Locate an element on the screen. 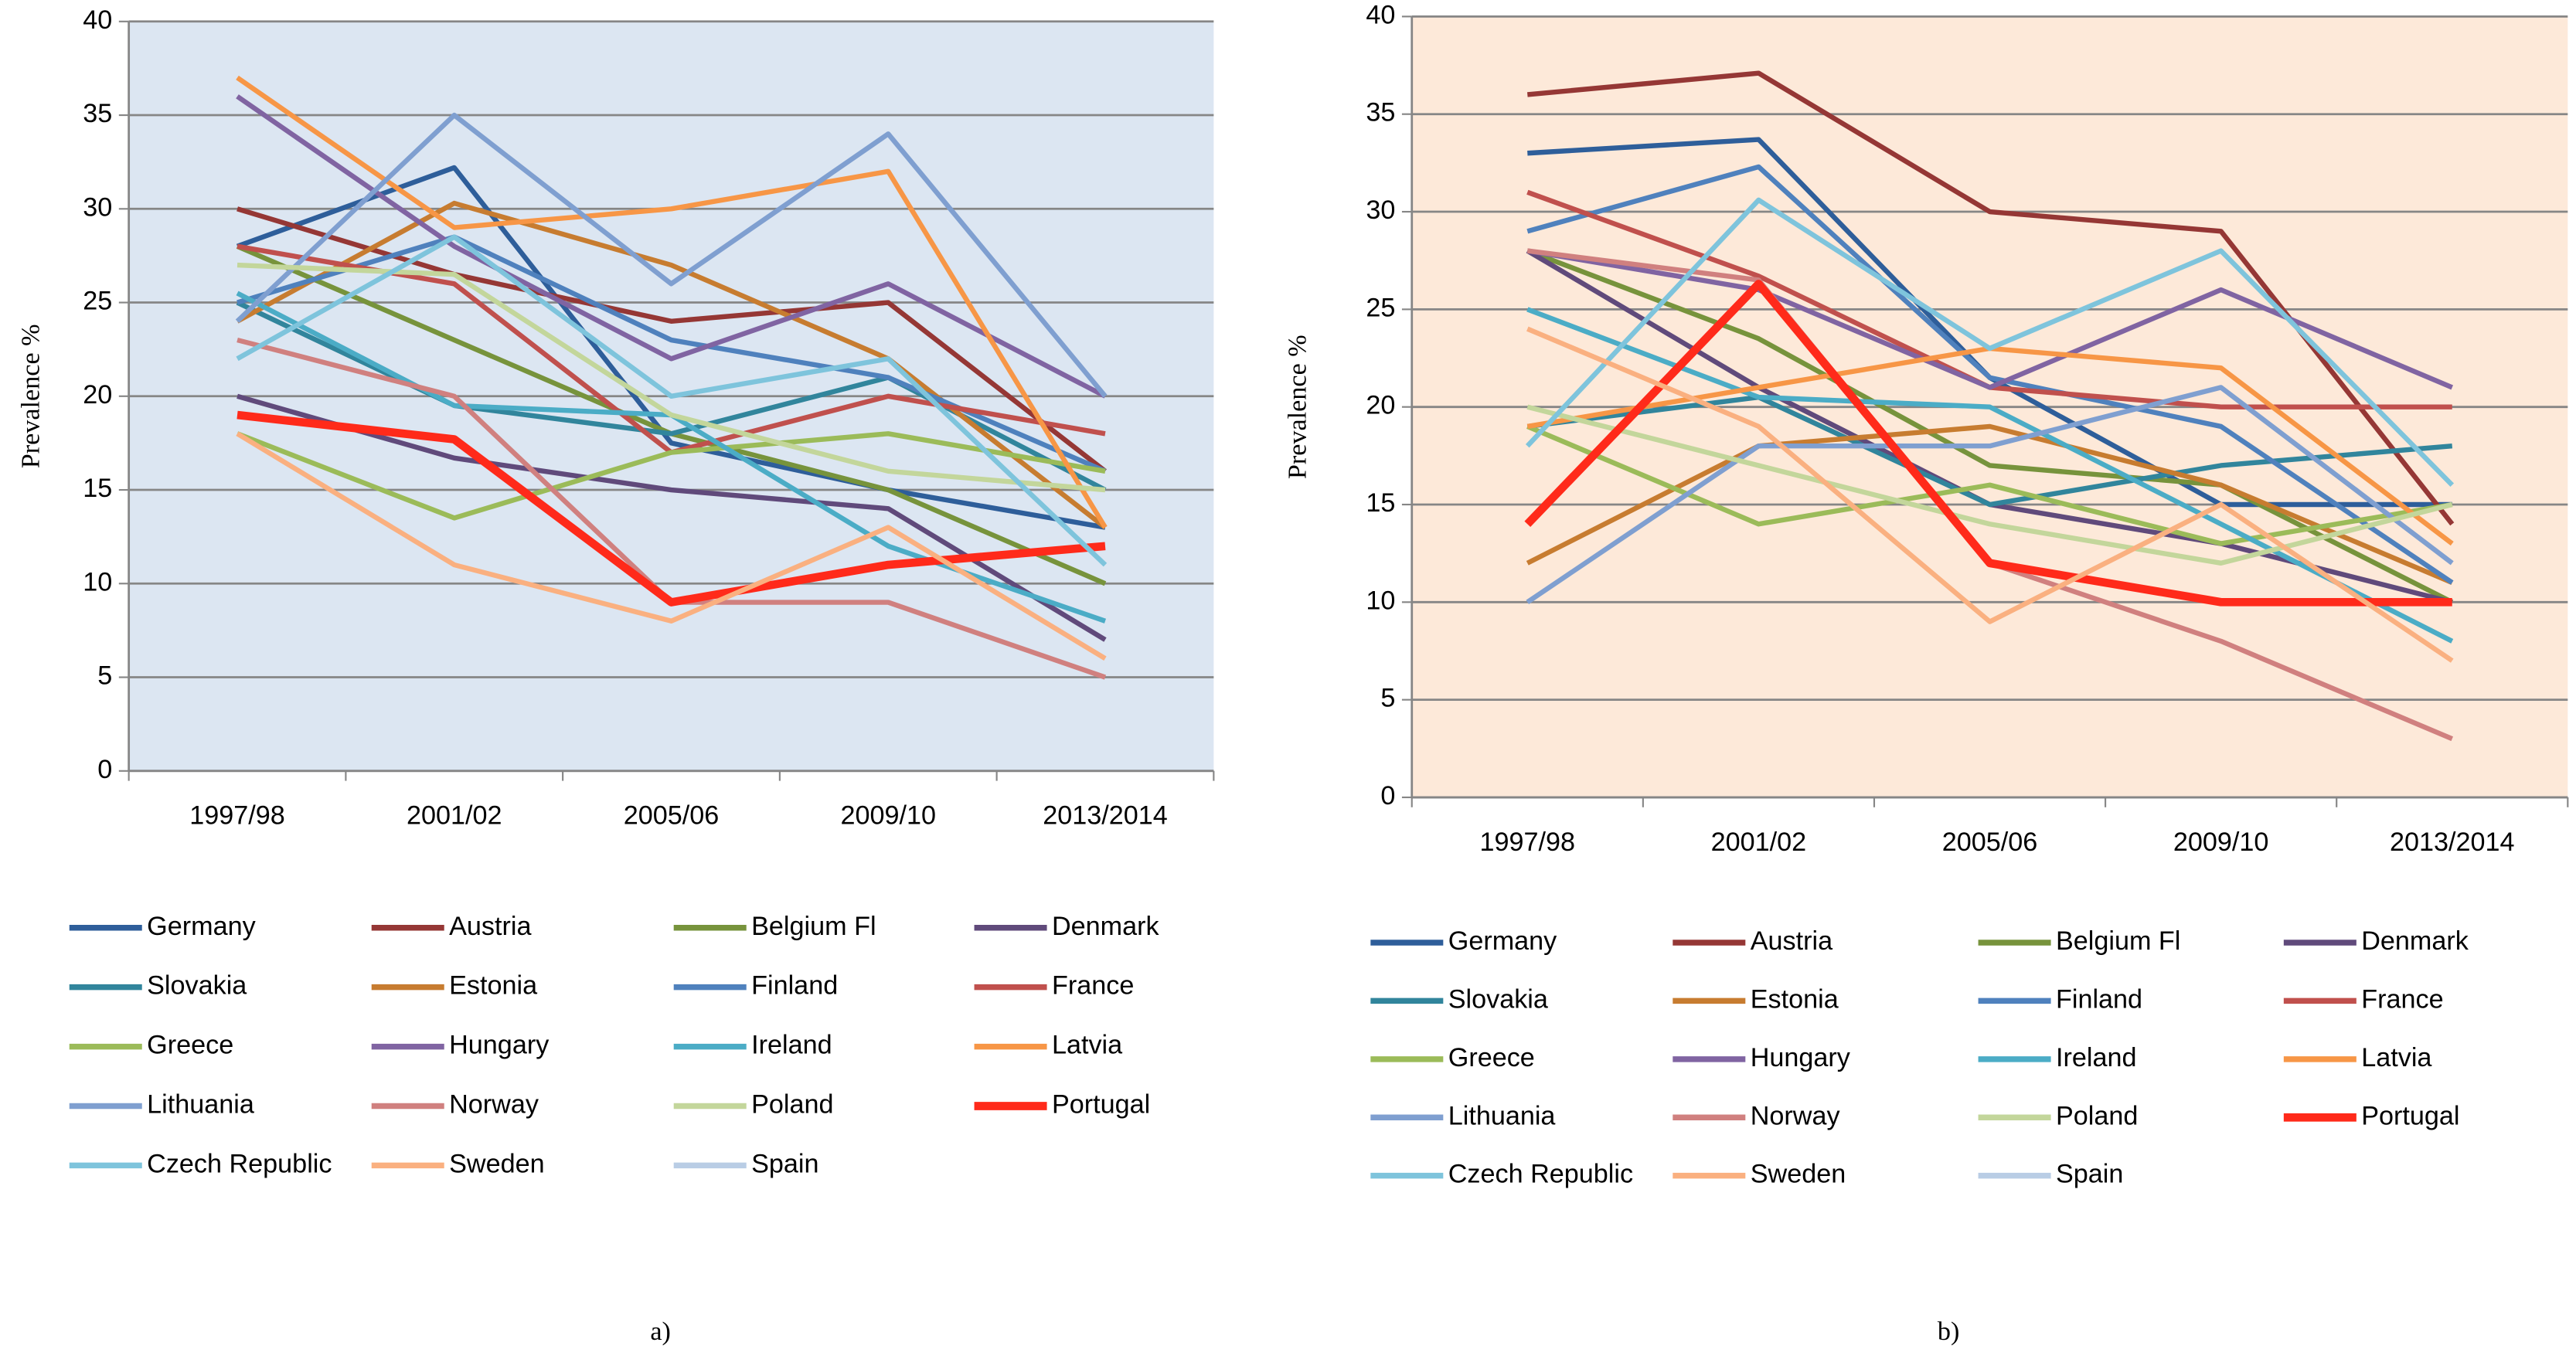 The image size is (2576, 1356). caption: b) is located at coordinates (1949, 1332).